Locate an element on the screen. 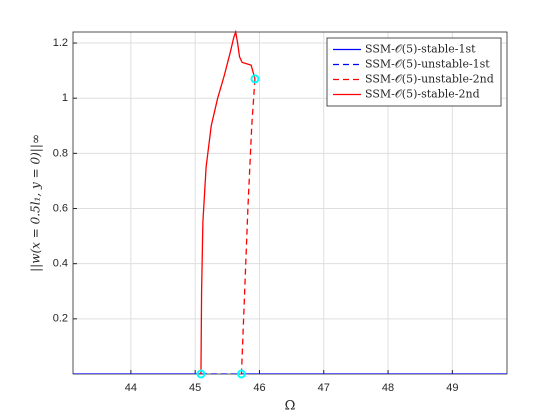  y-tick-label: 0.8 is located at coordinates (60, 153).